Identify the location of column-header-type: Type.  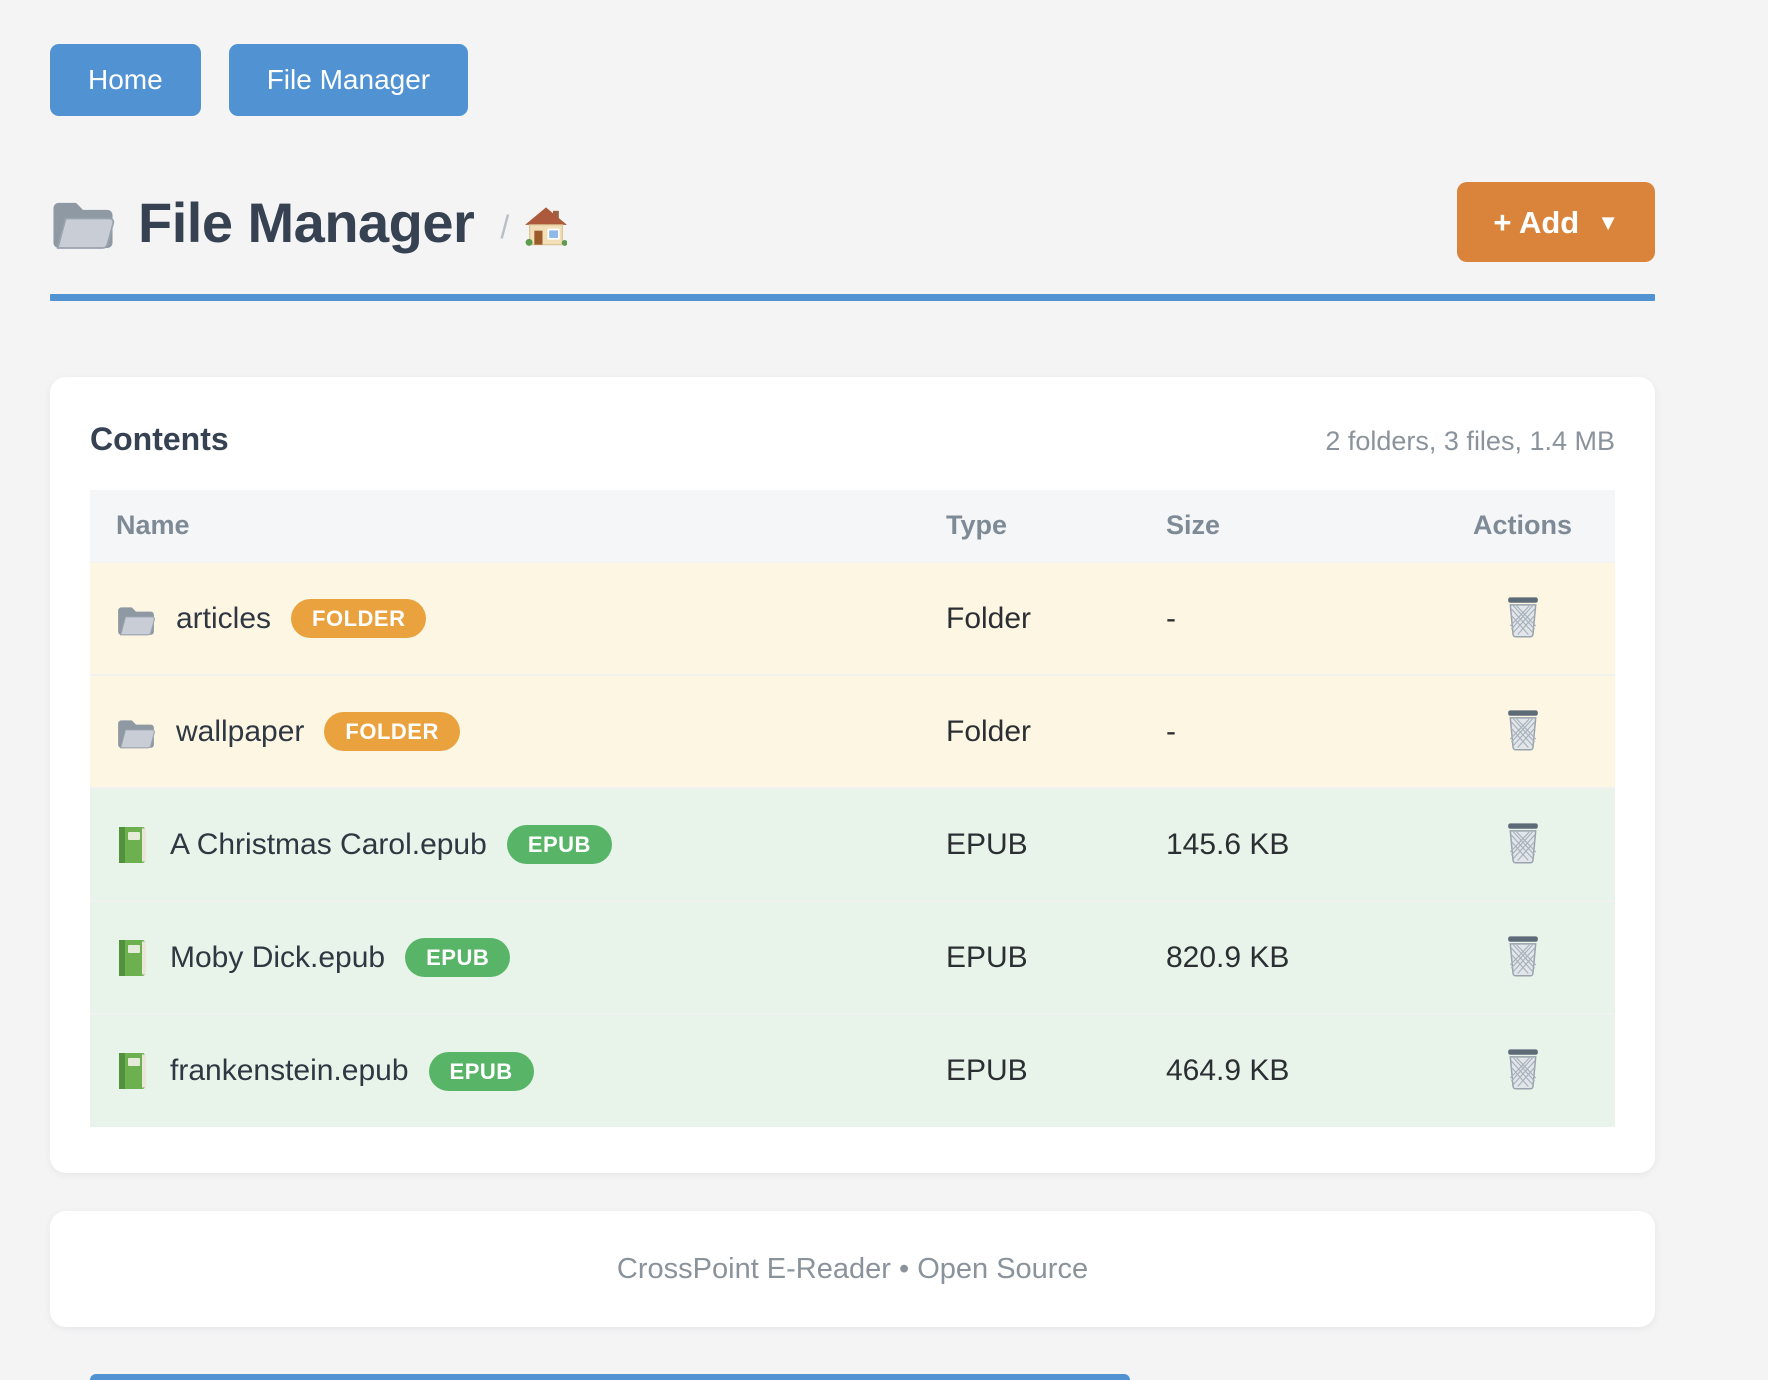
(1030, 526).